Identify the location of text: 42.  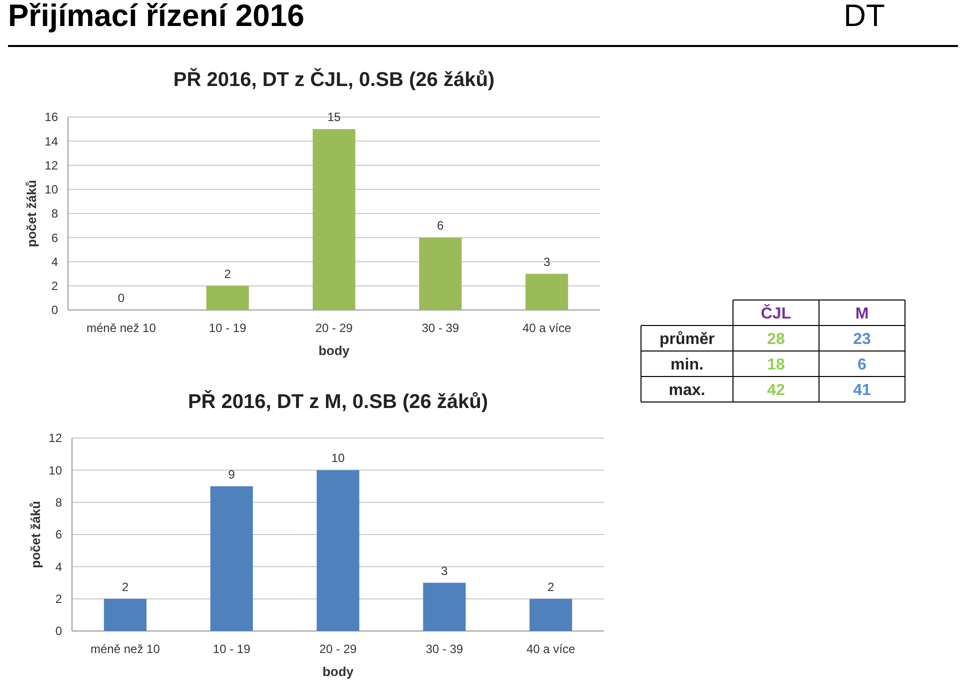
(776, 390).